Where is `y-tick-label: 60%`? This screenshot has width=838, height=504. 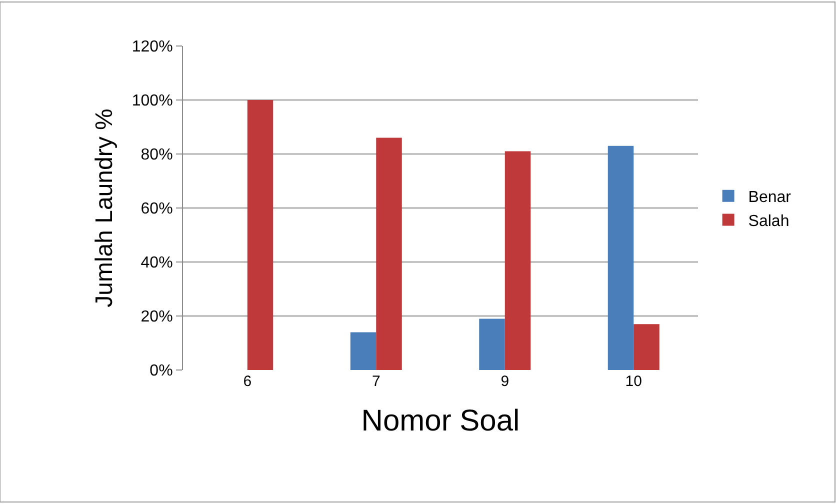
y-tick-label: 60% is located at coordinates (156, 209).